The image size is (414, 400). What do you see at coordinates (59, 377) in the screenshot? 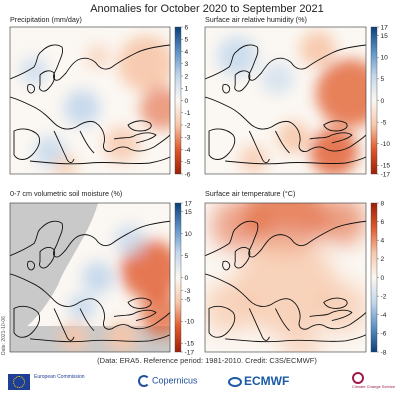
I see `eu-label: European Commission` at bounding box center [59, 377].